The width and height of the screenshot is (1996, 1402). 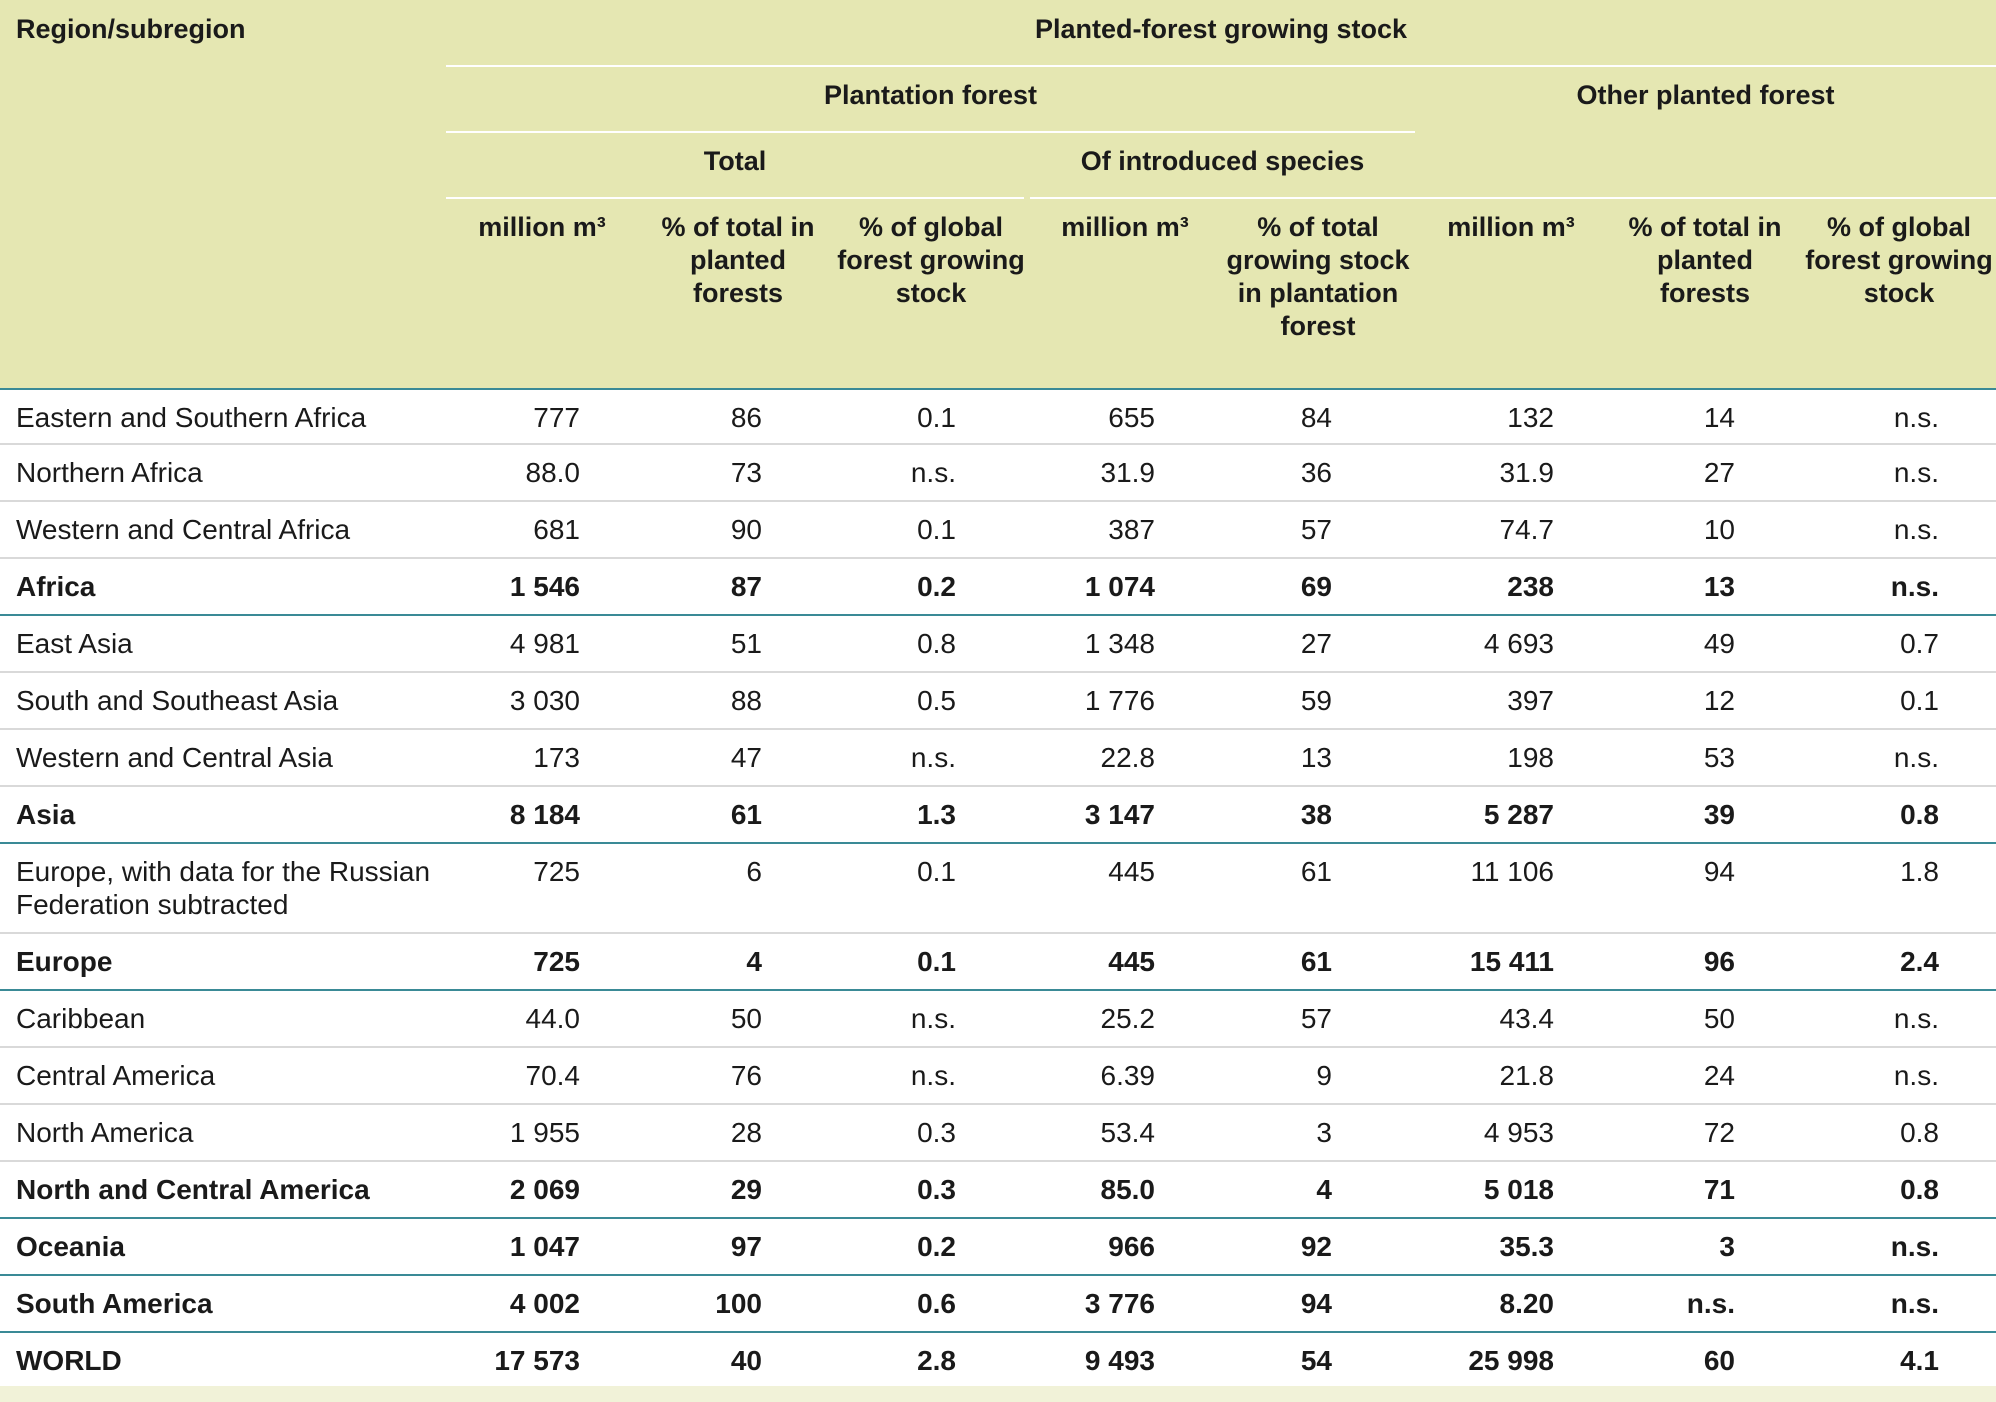 What do you see at coordinates (1316, 871) in the screenshot?
I see `value-cell-col5: 61` at bounding box center [1316, 871].